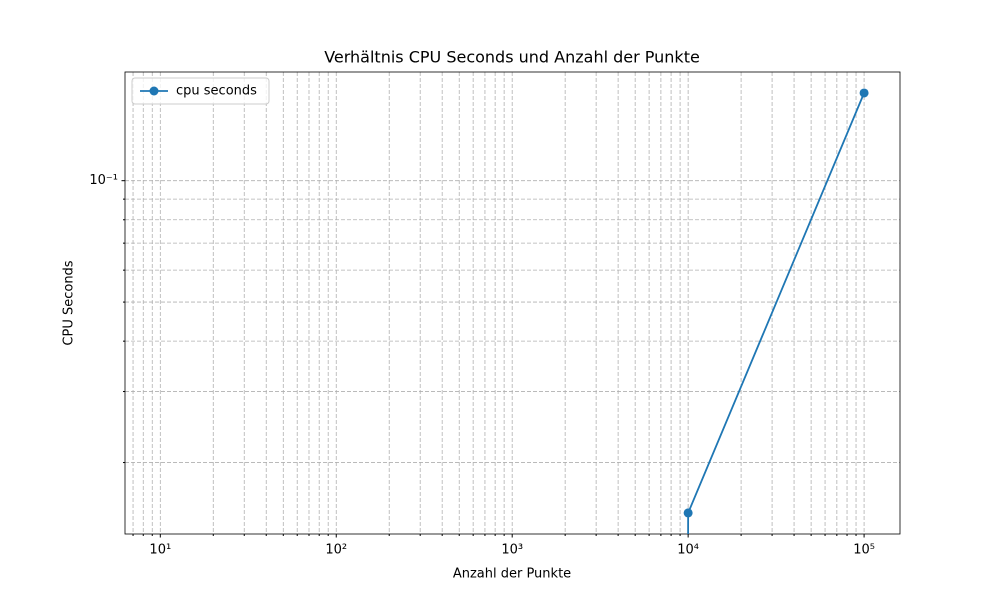  Describe the element at coordinates (512, 550) in the screenshot. I see `x-tick-label: 10³` at that location.